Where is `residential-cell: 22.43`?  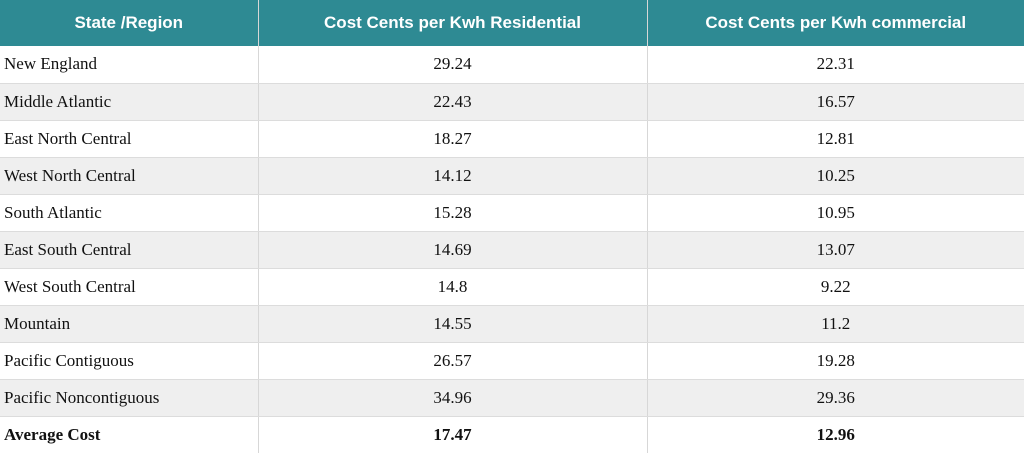
residential-cell: 22.43 is located at coordinates (453, 102).